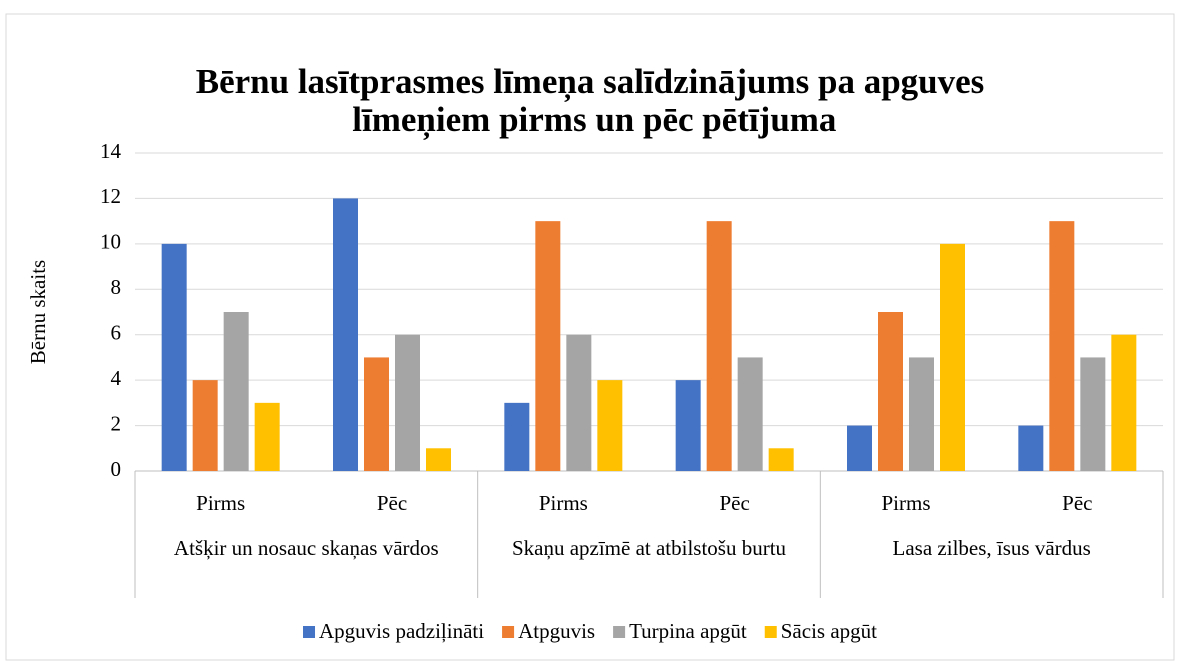 This screenshot has height=664, width=1181. Describe the element at coordinates (116, 423) in the screenshot. I see `y-tick-label: 2` at that location.